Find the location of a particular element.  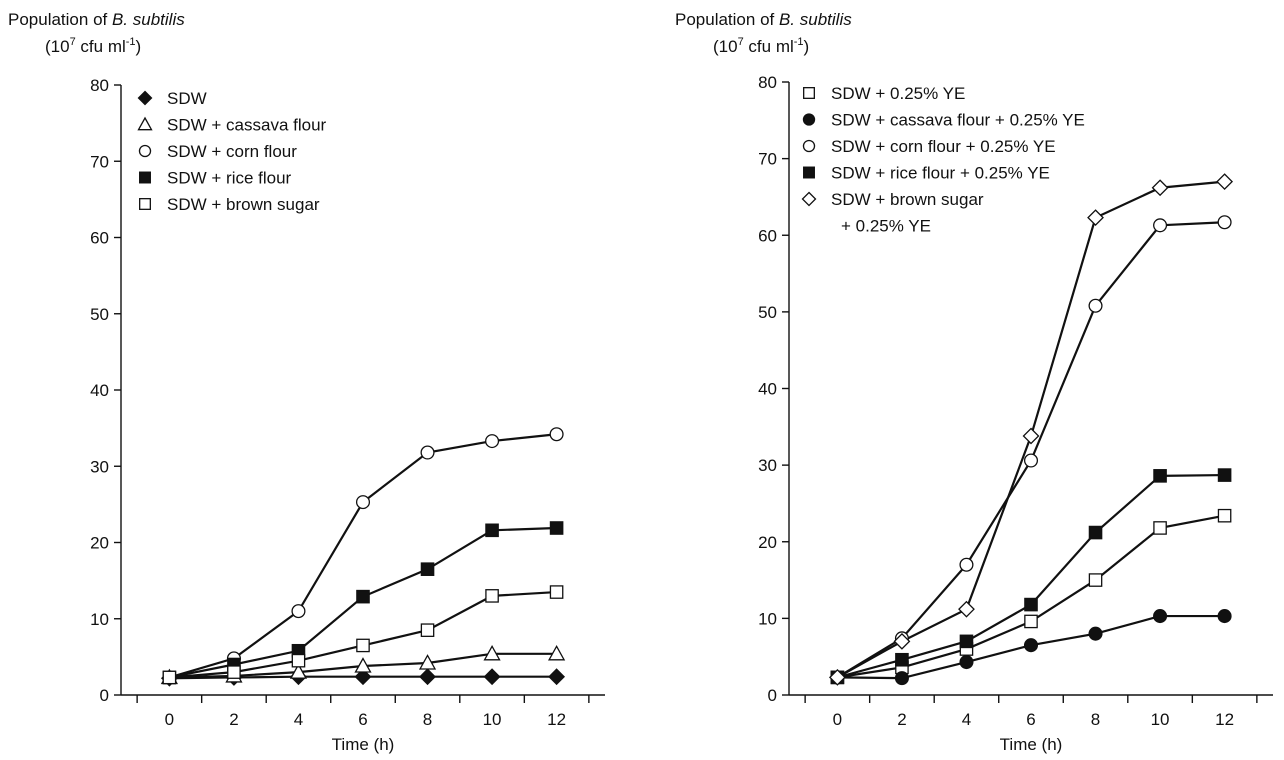

legend-label-1: SDW is located at coordinates (187, 98).